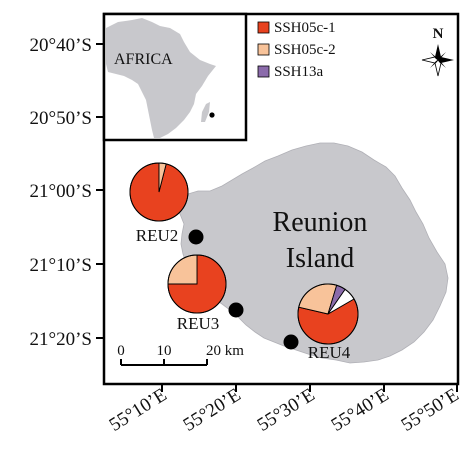 Image resolution: width=464 pixels, height=452 pixels. Describe the element at coordinates (196, 237) in the screenshot. I see `site-marker-reu2` at that location.